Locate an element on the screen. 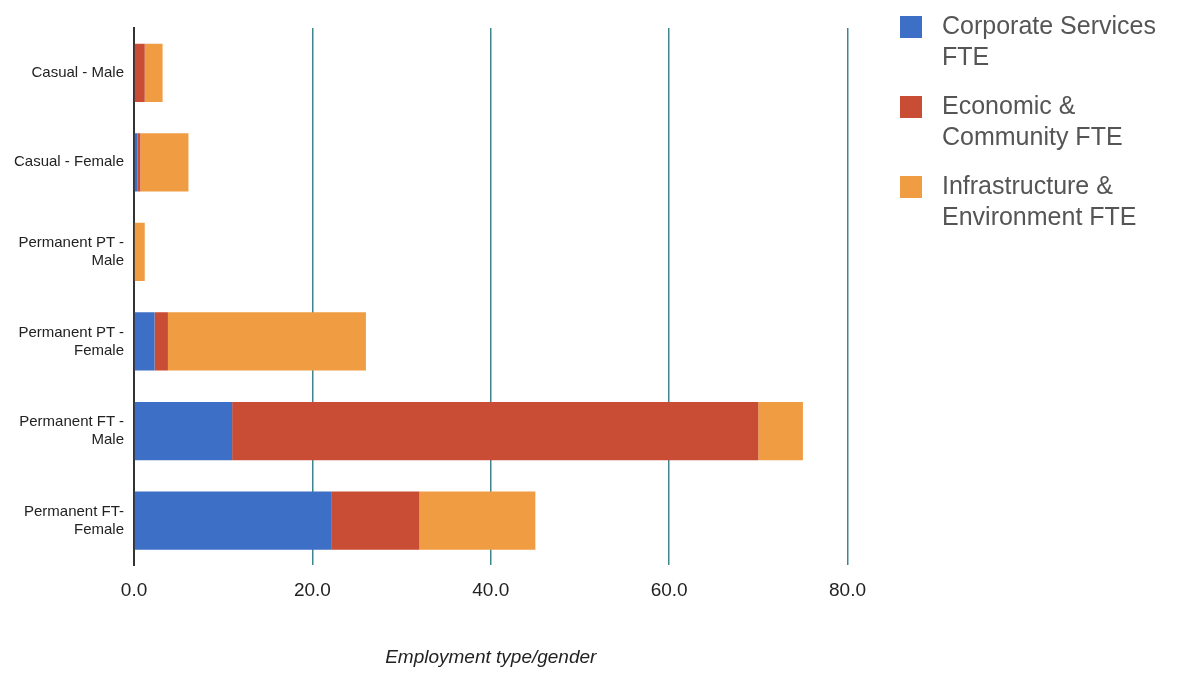  legend-label: Corporate Services FTE is located at coordinates (1049, 41).